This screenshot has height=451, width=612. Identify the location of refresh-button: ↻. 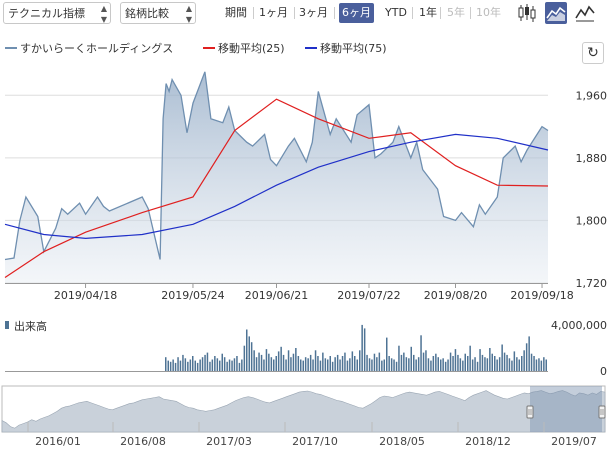
(593, 53).